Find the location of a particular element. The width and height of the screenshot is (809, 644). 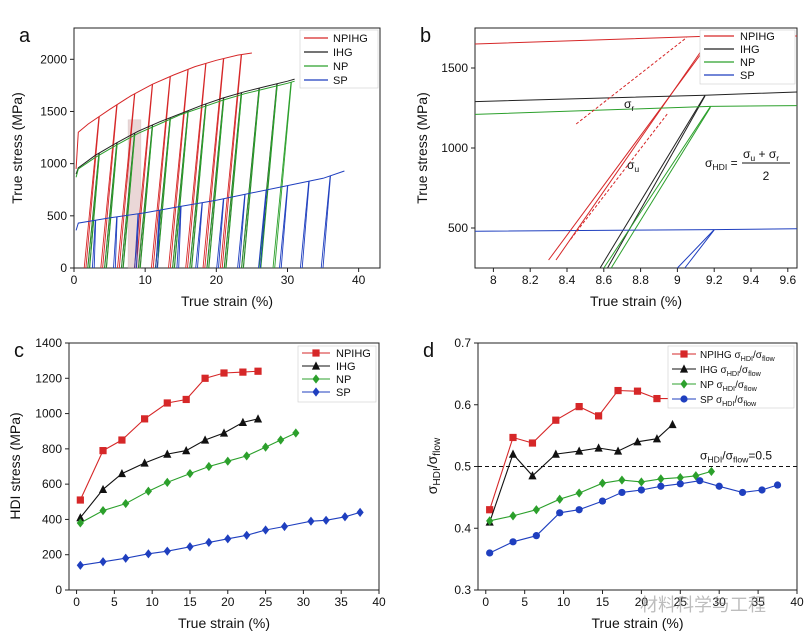

y-tick-label: 500 is located at coordinates (57, 216).